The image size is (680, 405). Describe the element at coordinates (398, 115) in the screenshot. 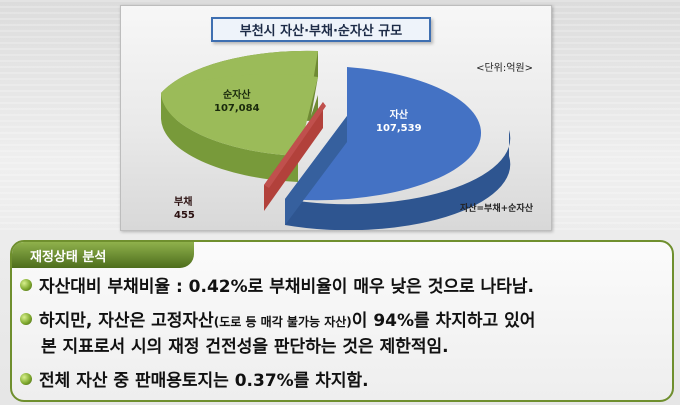

I see `label-assets-name: 자산` at that location.